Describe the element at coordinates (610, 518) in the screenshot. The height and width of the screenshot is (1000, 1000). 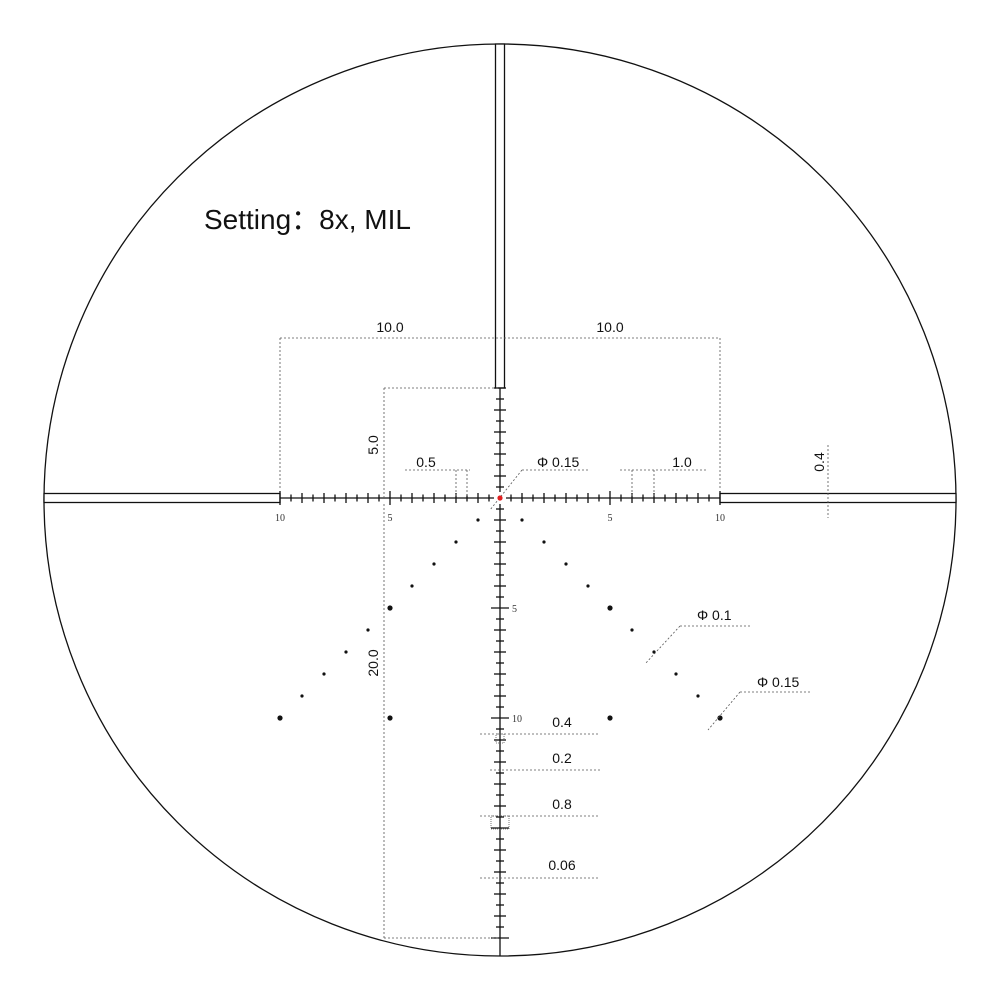
I see `scale-h-right-5: 5` at that location.